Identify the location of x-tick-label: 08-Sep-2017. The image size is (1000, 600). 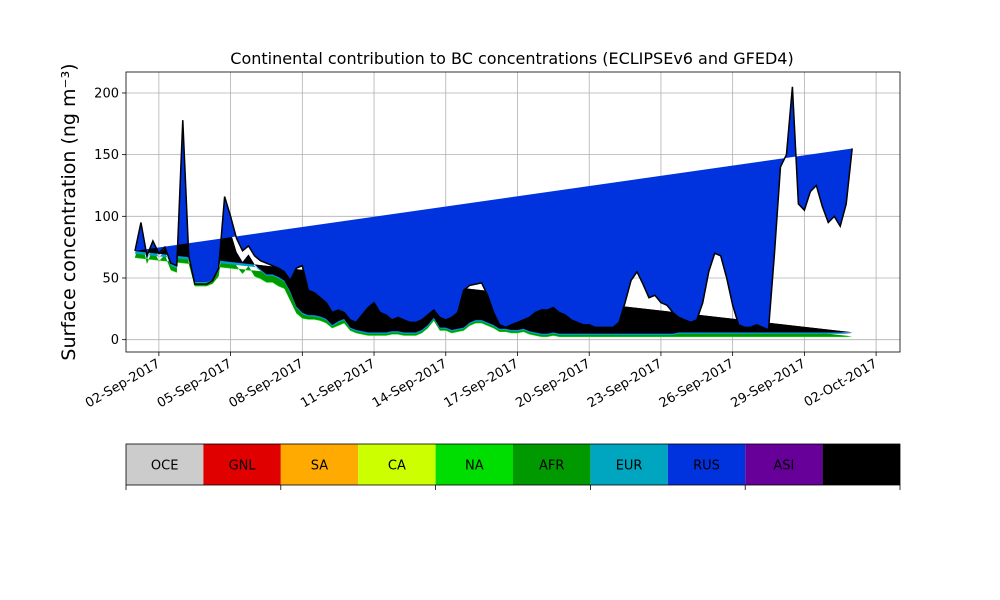
(266, 383).